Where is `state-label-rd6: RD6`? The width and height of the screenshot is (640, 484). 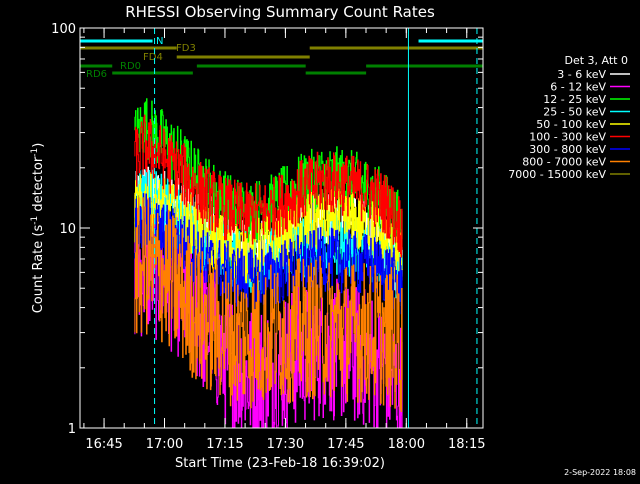 state-label-rd6: RD6 is located at coordinates (96, 74).